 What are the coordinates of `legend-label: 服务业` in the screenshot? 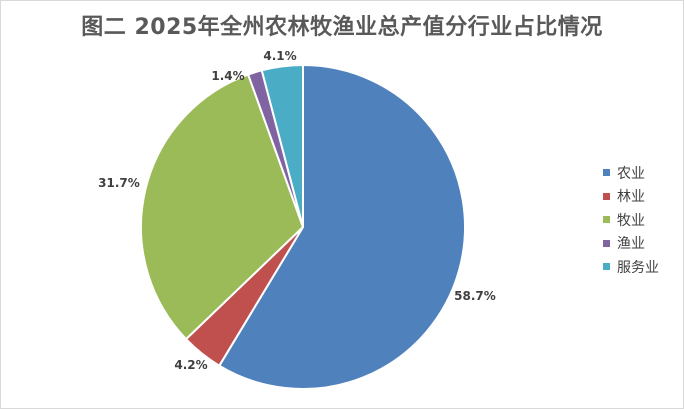 It's located at (638, 267).